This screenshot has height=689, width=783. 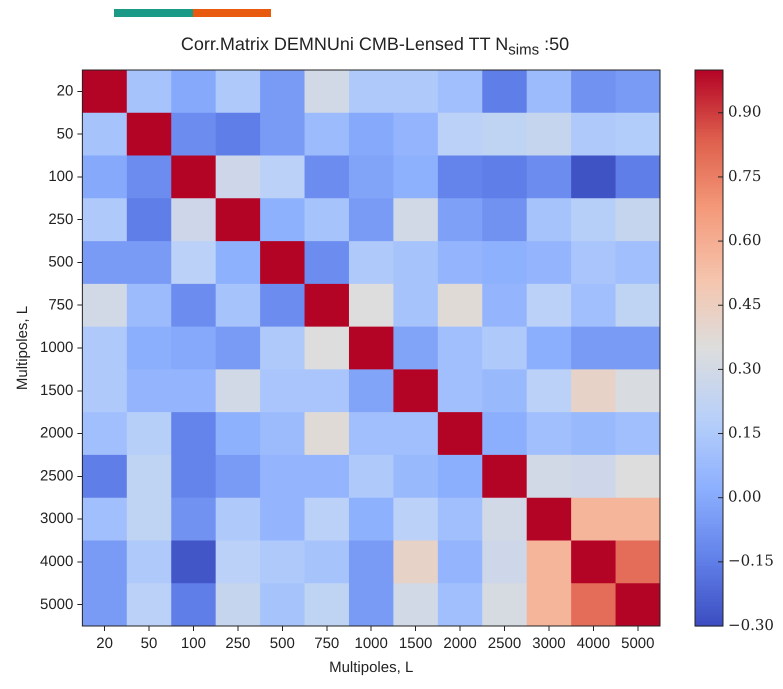 I want to click on x-axis-title: Multipoles, L, so click(x=371, y=667).